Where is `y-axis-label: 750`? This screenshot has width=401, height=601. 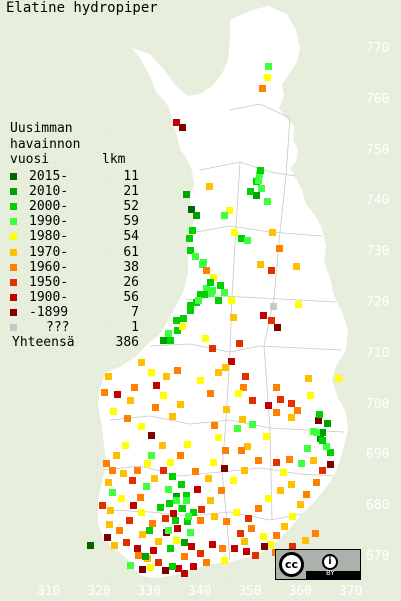
y-axis-label: 750 is located at coordinates (378, 150).